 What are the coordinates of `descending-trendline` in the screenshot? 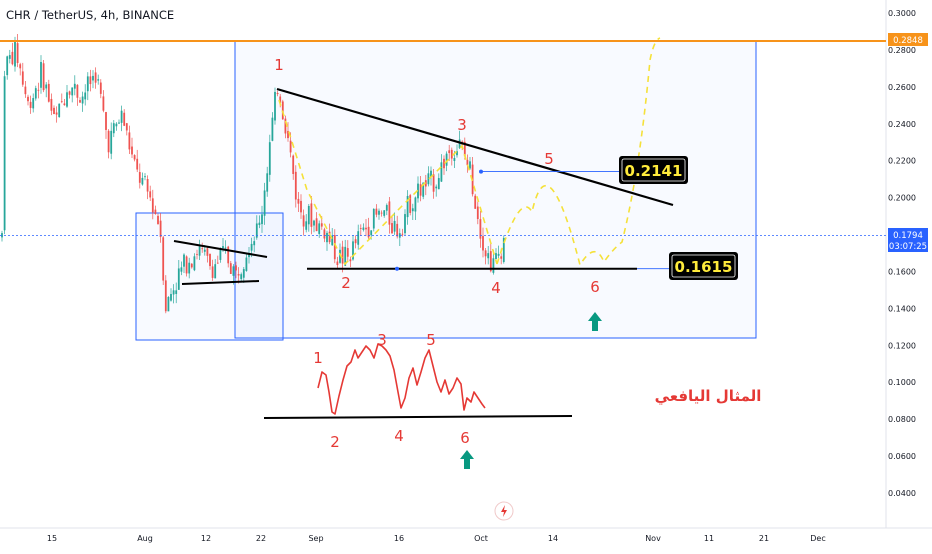 It's located at (475, 147).